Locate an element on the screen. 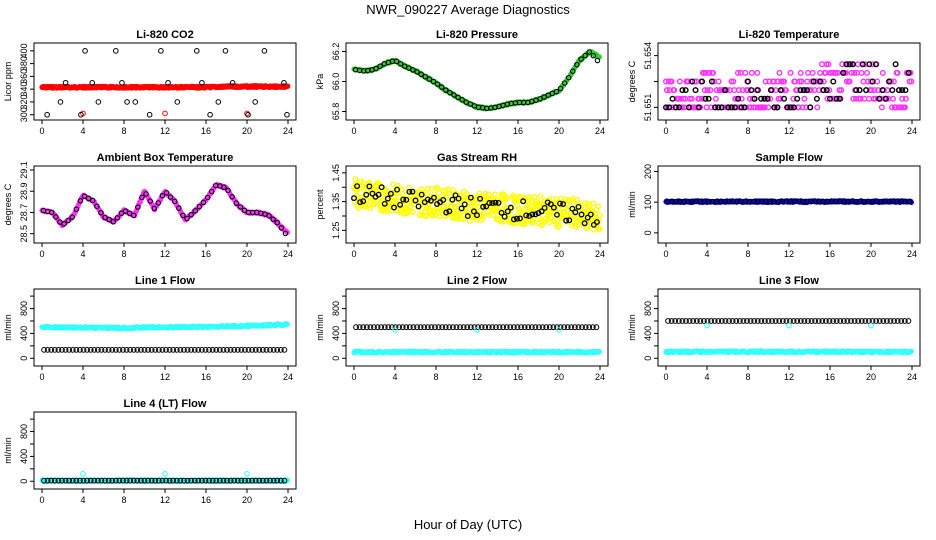  chart-title: Li-820 Temperature is located at coordinates (789, 35).